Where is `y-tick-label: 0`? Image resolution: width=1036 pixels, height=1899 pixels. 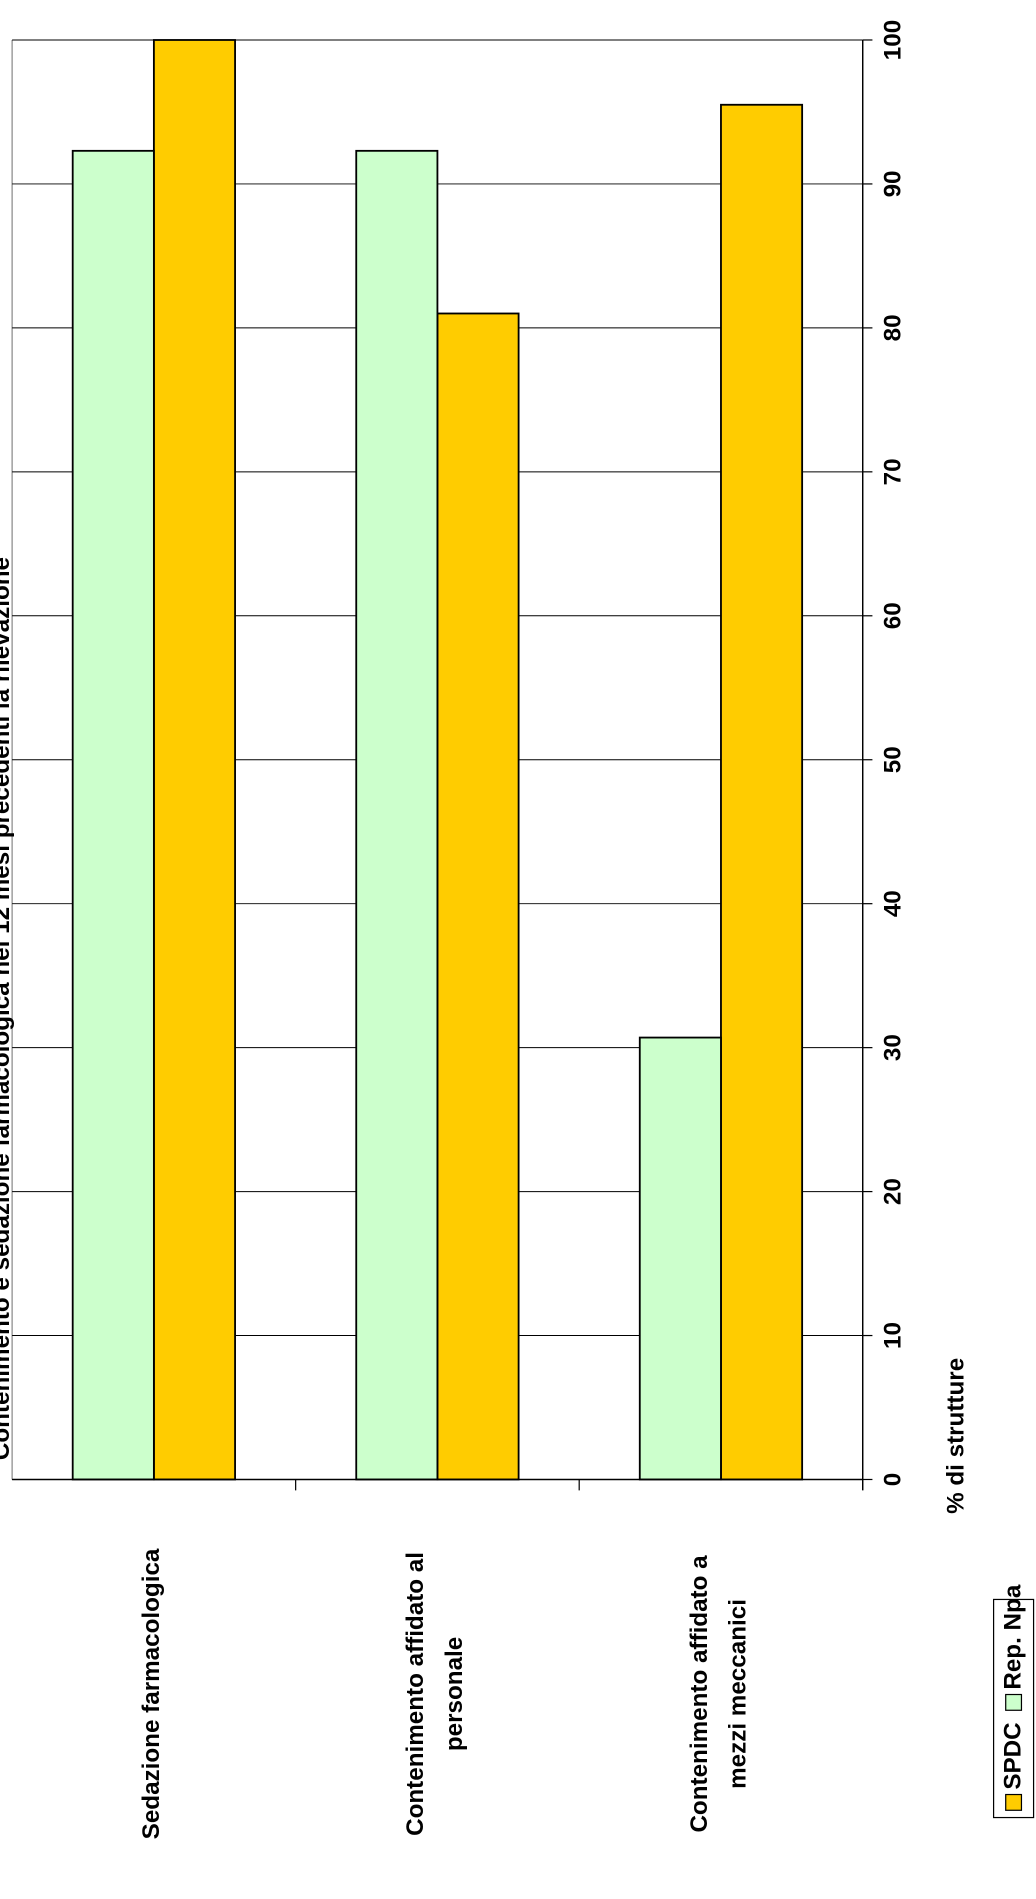 y-tick-label: 0 is located at coordinates (893, 1479).